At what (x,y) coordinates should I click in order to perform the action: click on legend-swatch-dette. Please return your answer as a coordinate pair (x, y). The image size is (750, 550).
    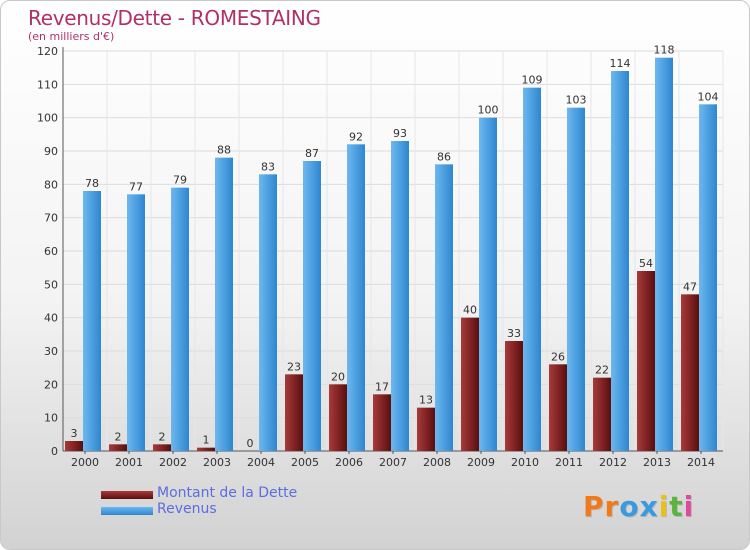
    Looking at the image, I should click on (127, 495).